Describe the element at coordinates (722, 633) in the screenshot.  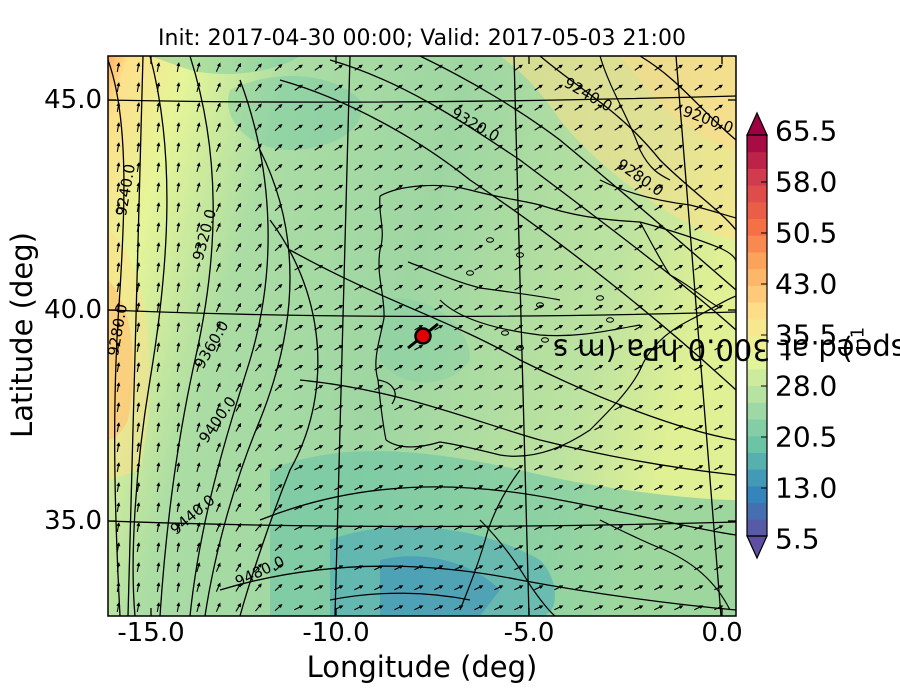
I see `x-tick-label: 0.0` at that location.